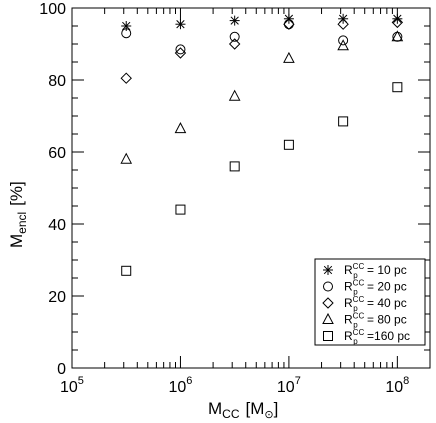  What do you see at coordinates (180, 385) in the screenshot?
I see `x-tick-label: 10⁶` at bounding box center [180, 385].